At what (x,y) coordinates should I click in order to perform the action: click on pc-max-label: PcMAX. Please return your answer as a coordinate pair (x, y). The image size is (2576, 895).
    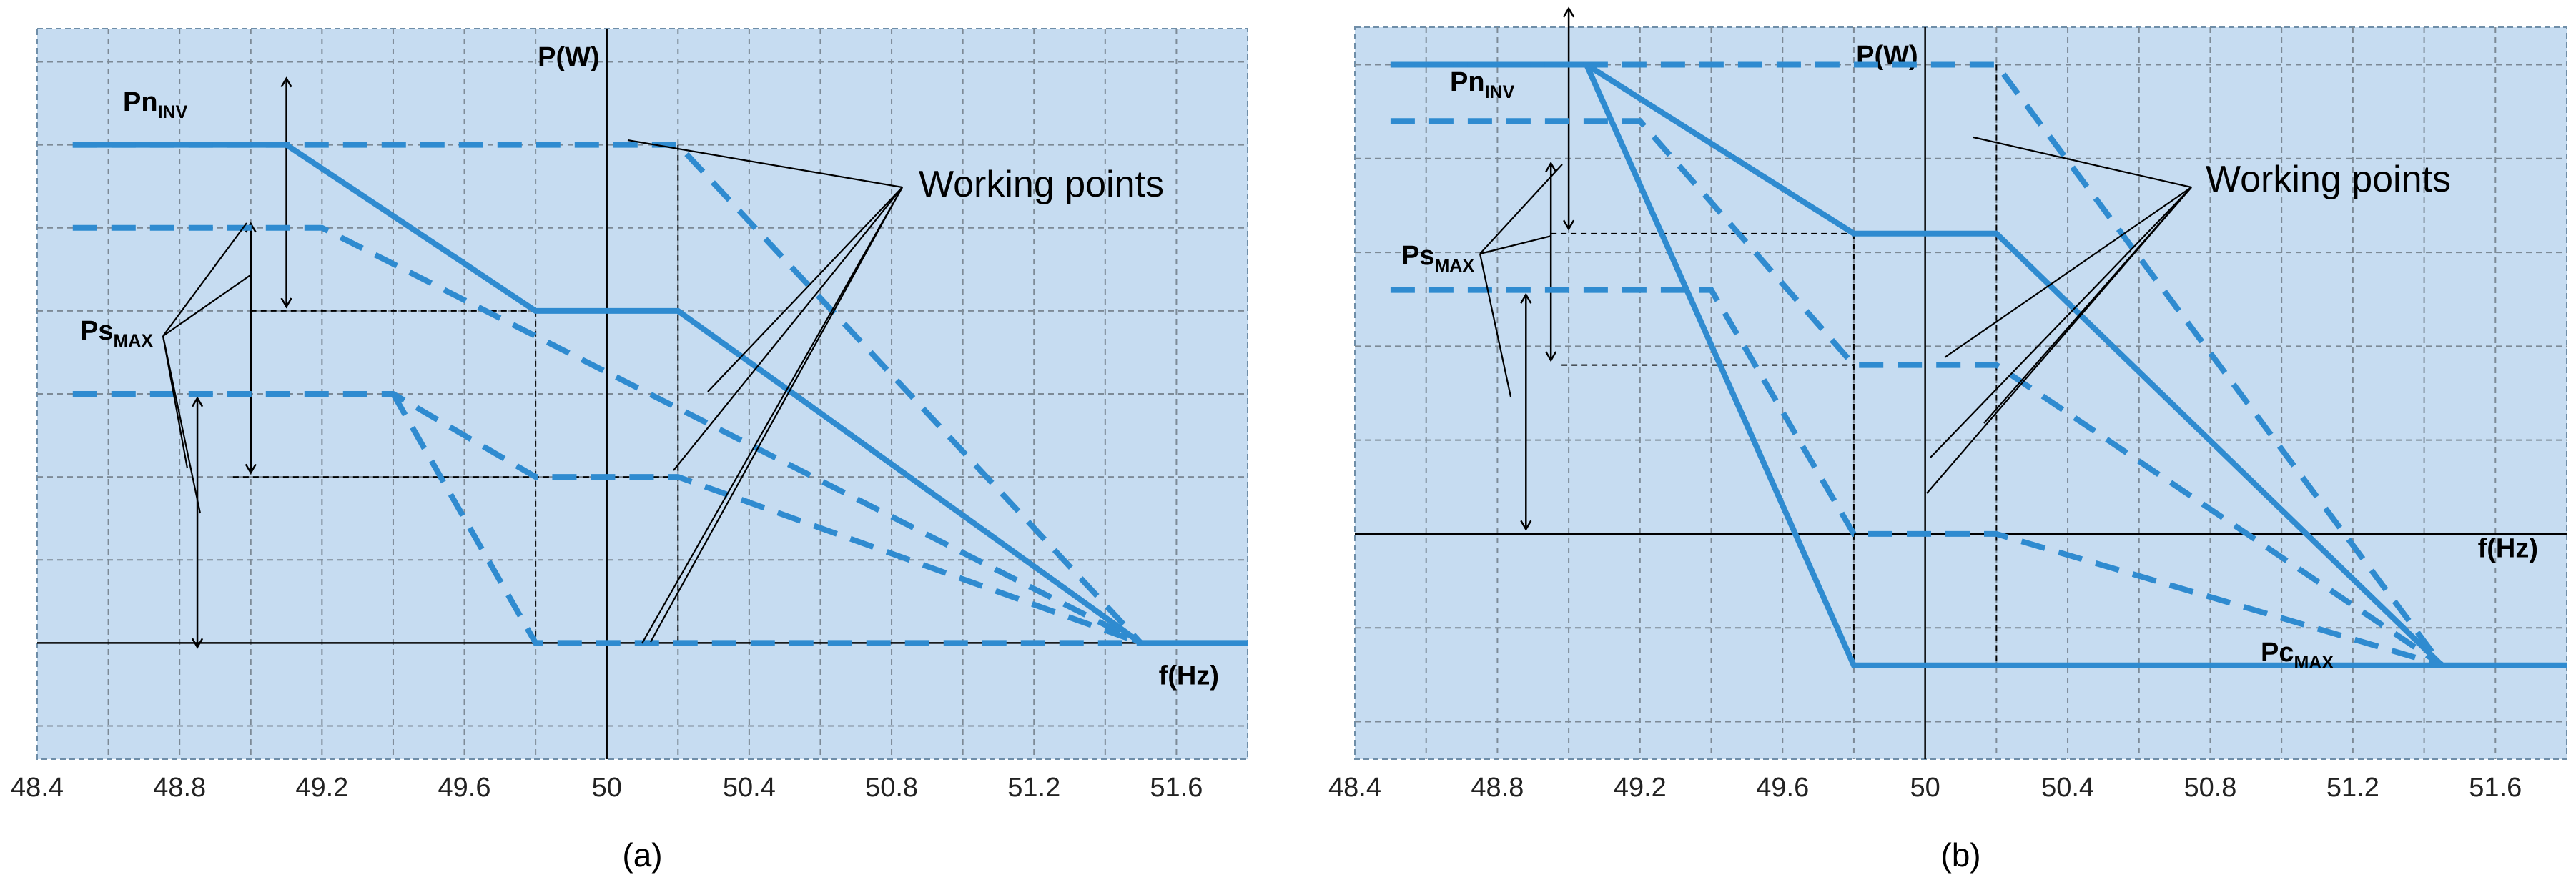
    Looking at the image, I should click on (2297, 655).